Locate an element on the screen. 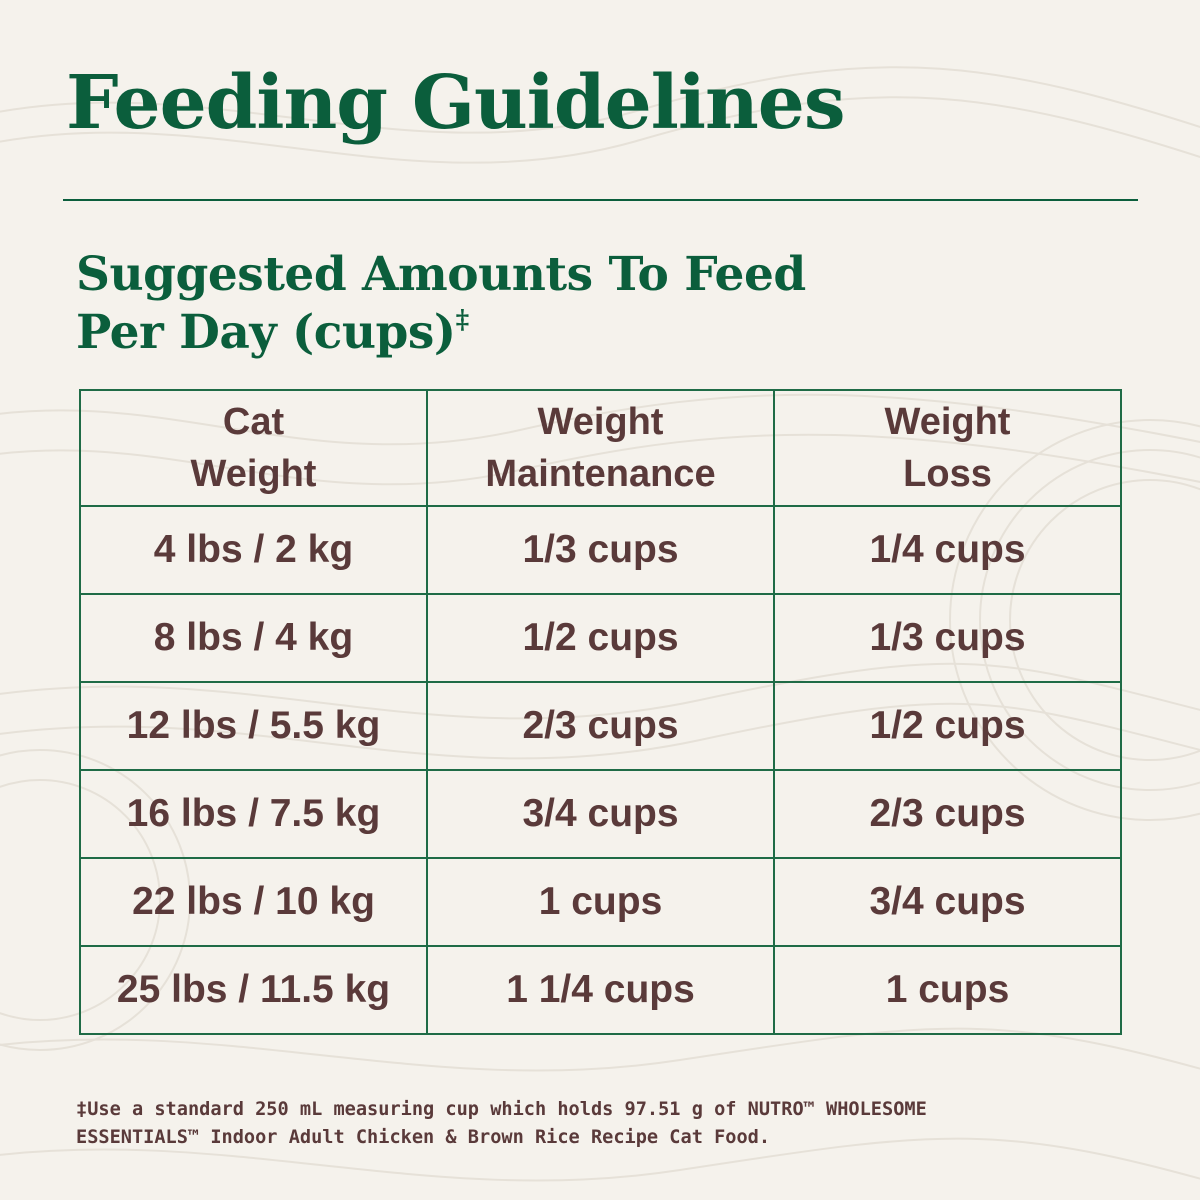 This screenshot has width=1200, height=1200. table-row: 8 lbs / 4 kg 1/2 cups 1/3 cups is located at coordinates (600, 638).